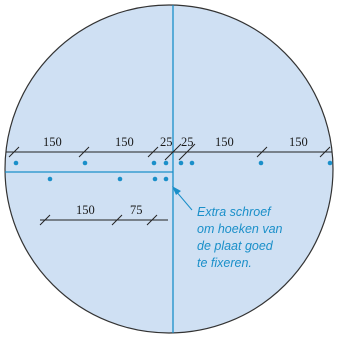 Image resolution: width=338 pixels, height=338 pixels. I want to click on annotation-arrowhead, so click(176, 190).